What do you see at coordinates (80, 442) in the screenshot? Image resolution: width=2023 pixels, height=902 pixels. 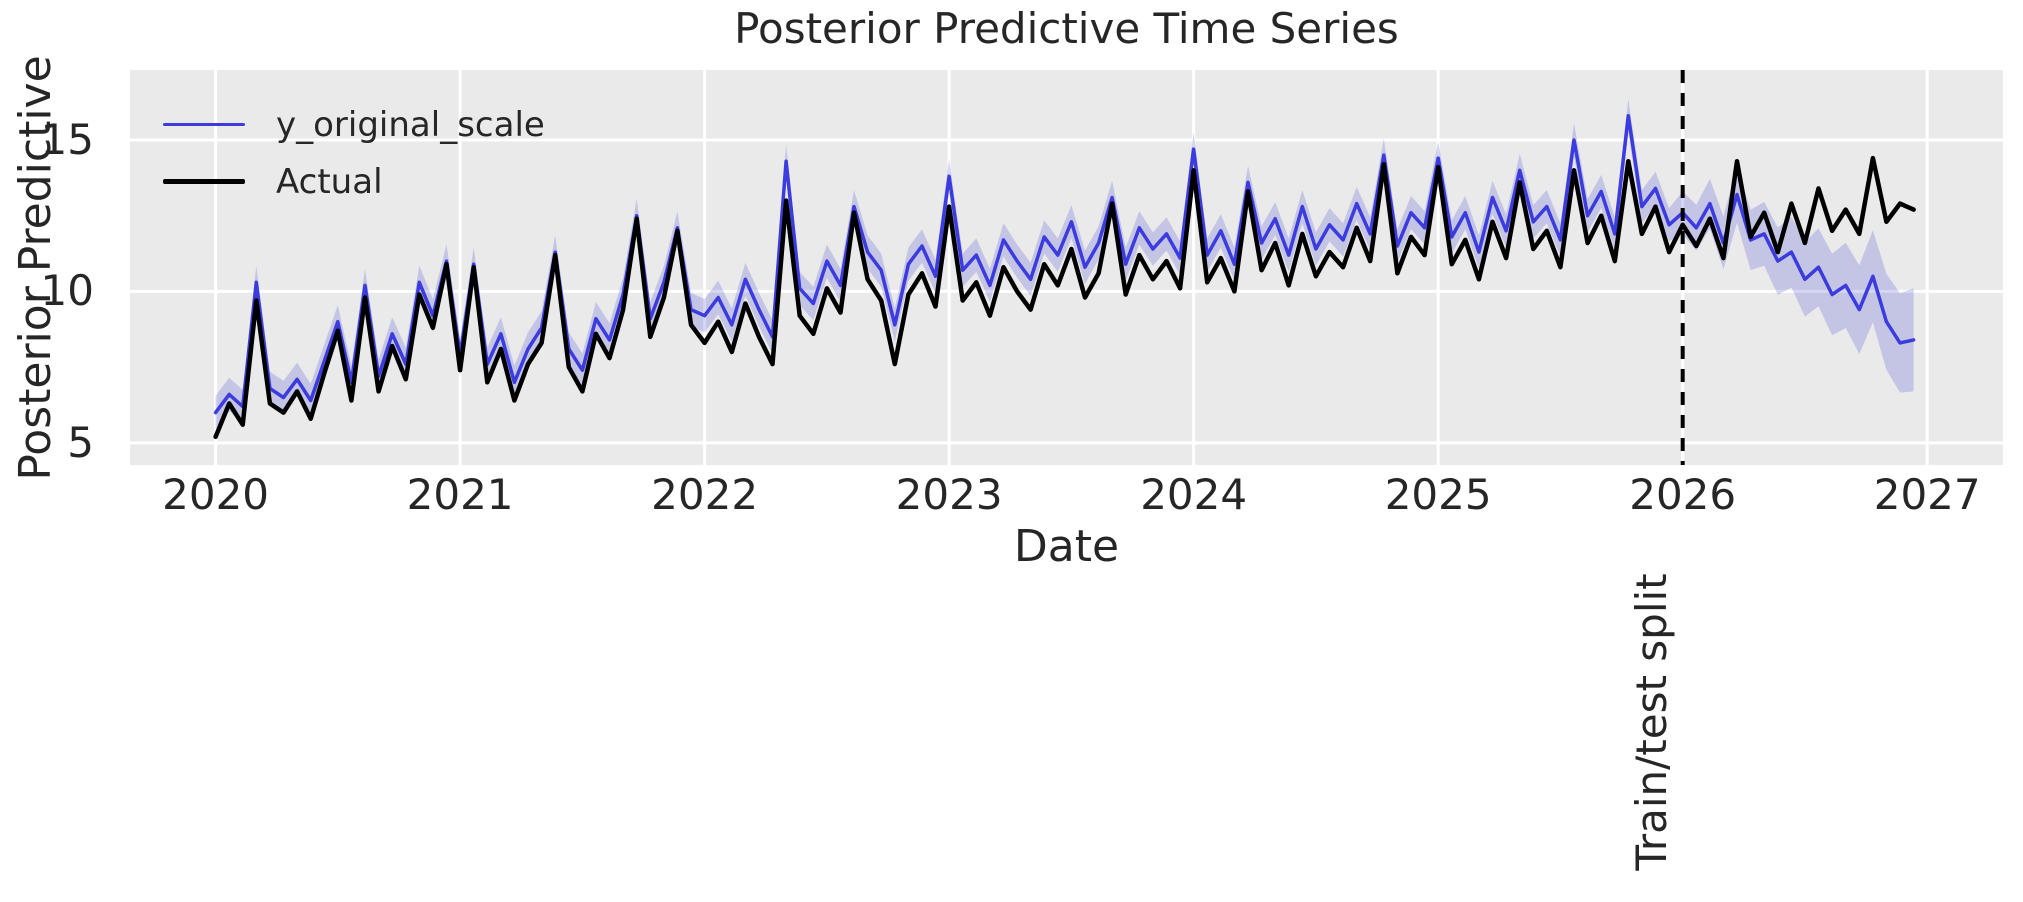 I see `y-tick-label: 5` at bounding box center [80, 442].